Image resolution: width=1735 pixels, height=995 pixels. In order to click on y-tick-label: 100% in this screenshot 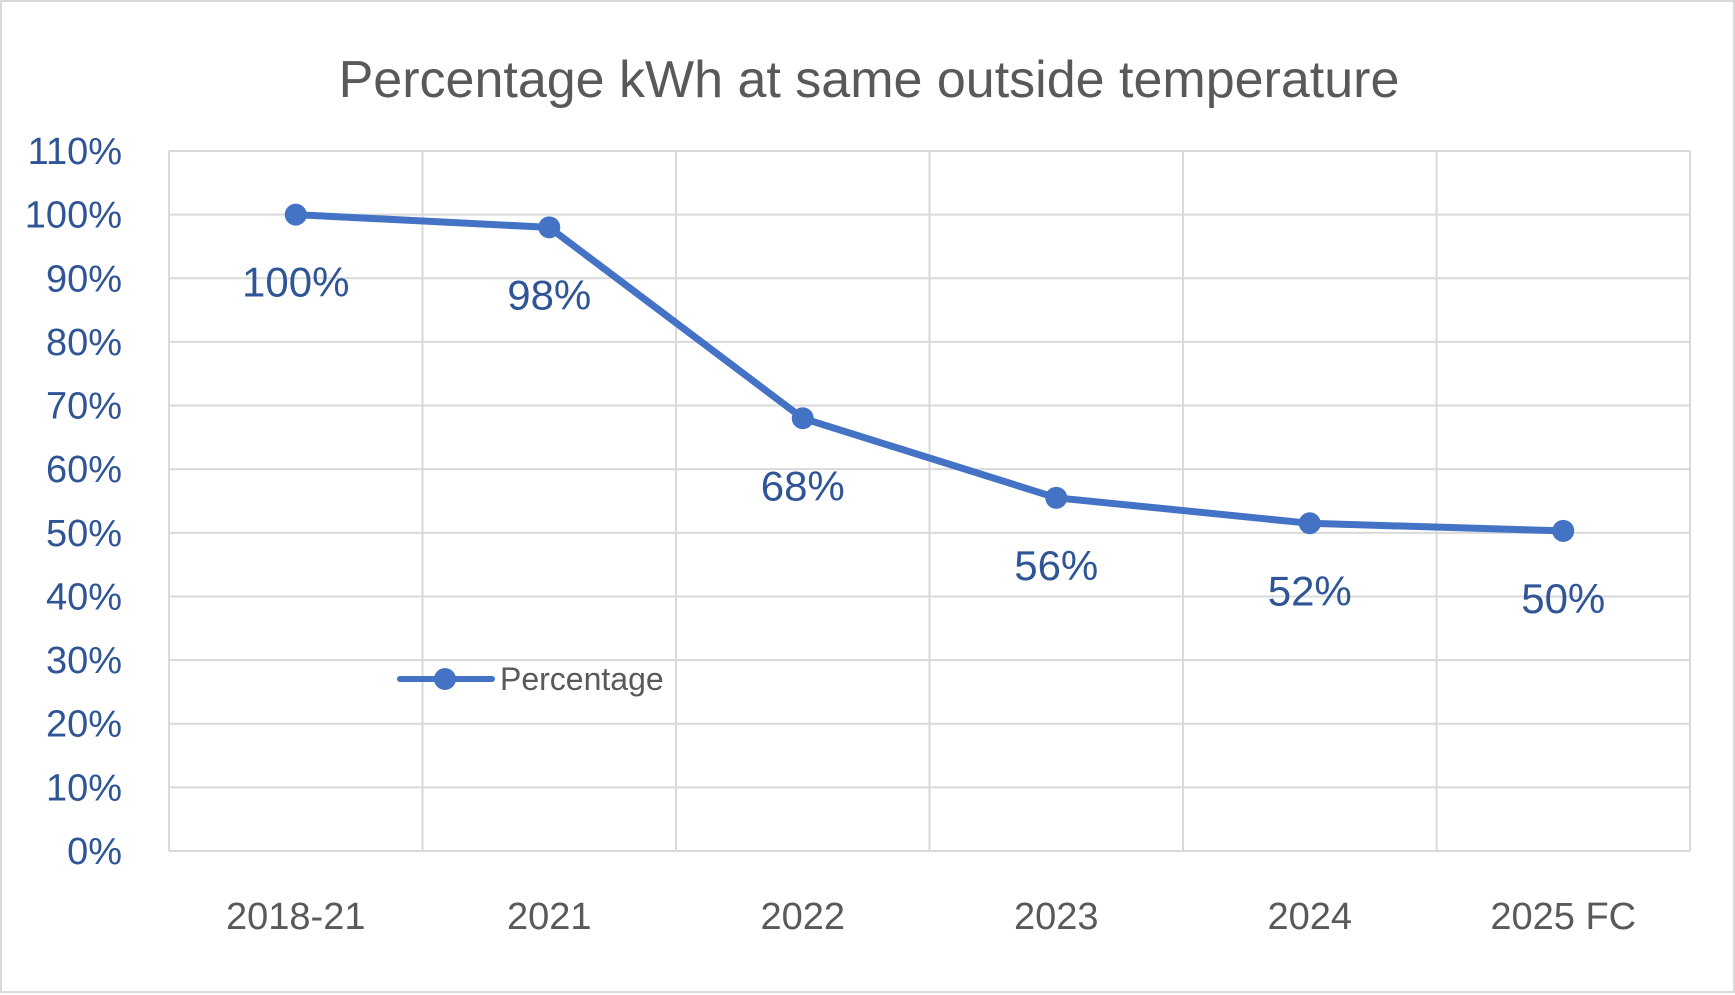, I will do `click(73, 216)`.